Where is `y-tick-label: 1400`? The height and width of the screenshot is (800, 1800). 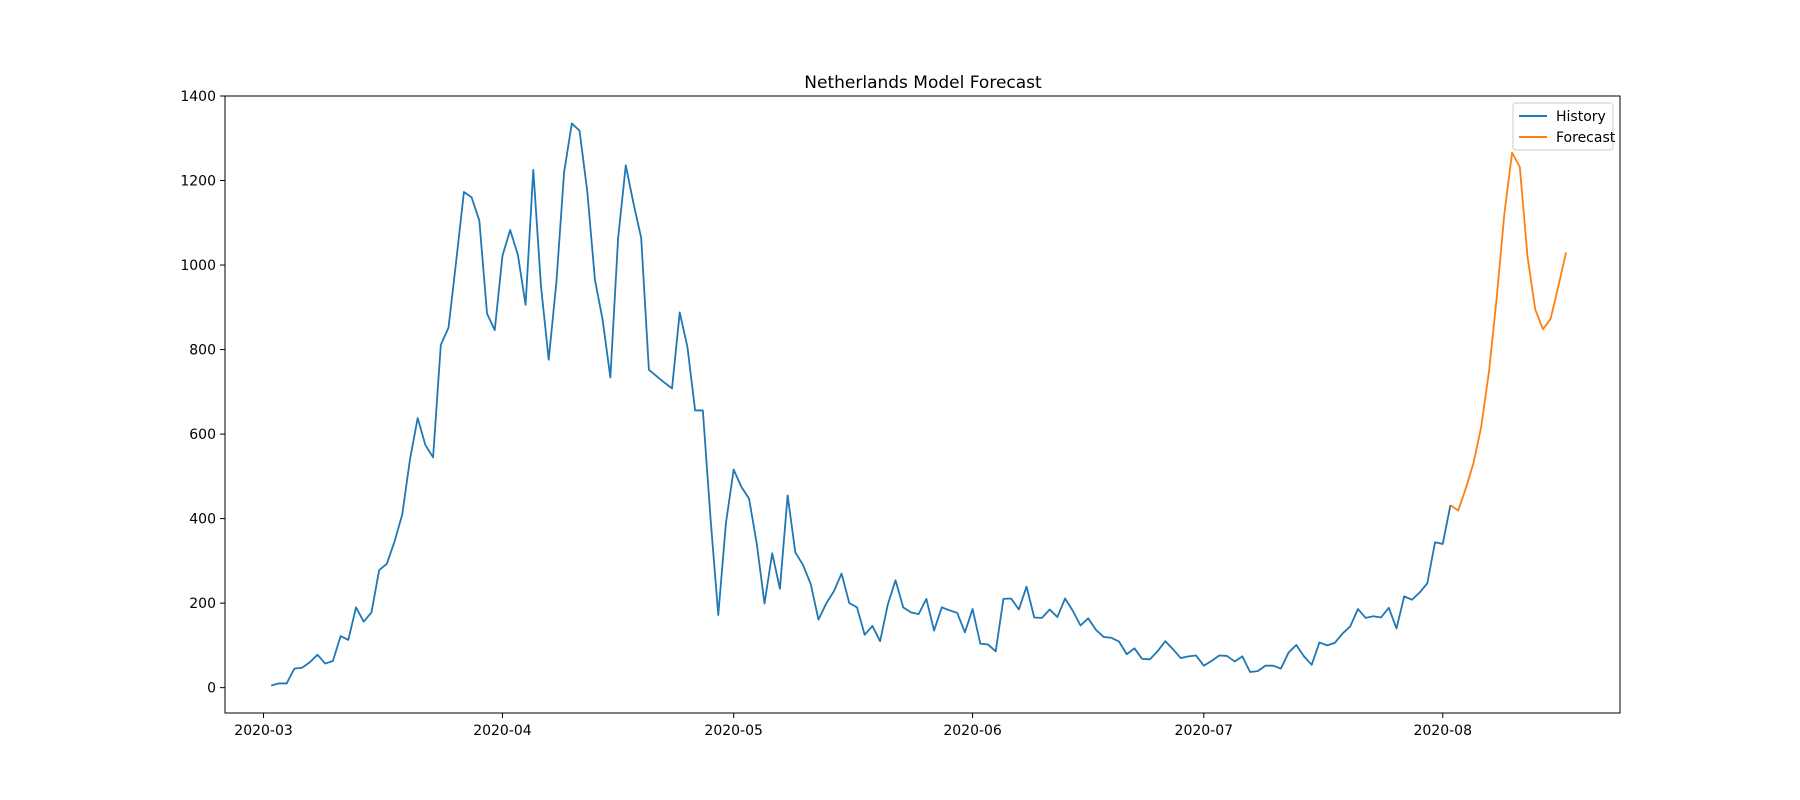 y-tick-label: 1400 is located at coordinates (198, 97).